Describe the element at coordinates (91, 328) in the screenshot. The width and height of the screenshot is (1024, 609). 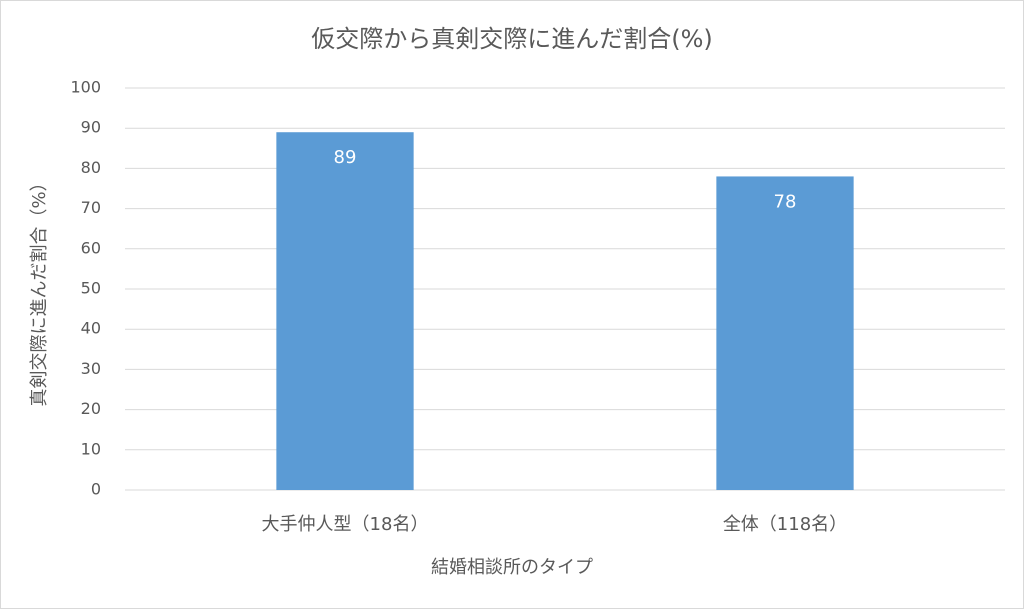
I see `y-tick-label: 40` at that location.